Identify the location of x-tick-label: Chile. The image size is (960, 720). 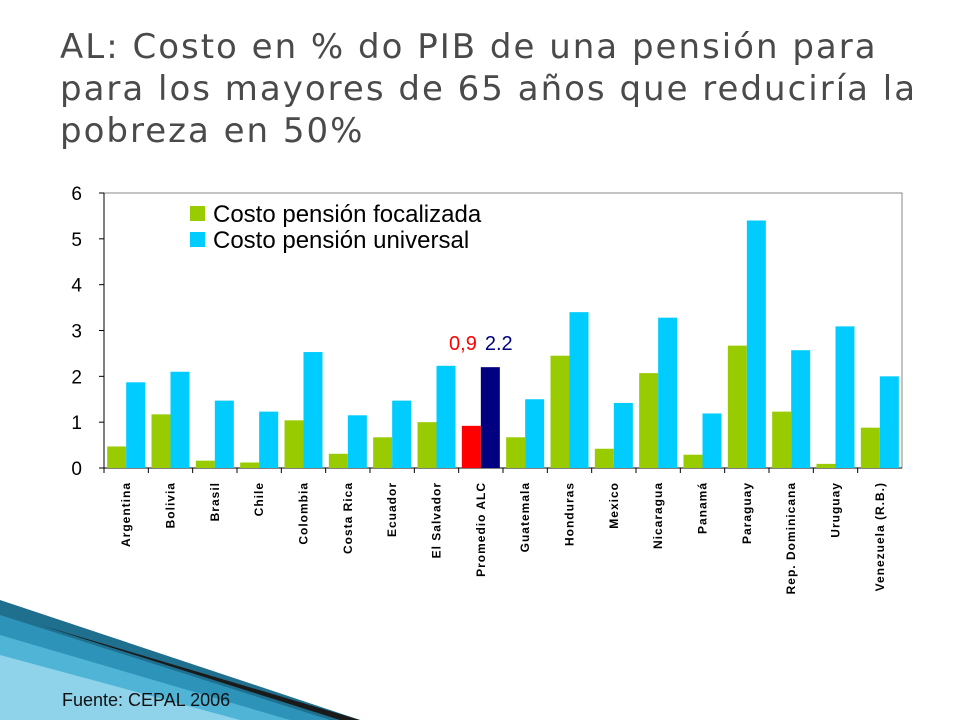
(259, 499).